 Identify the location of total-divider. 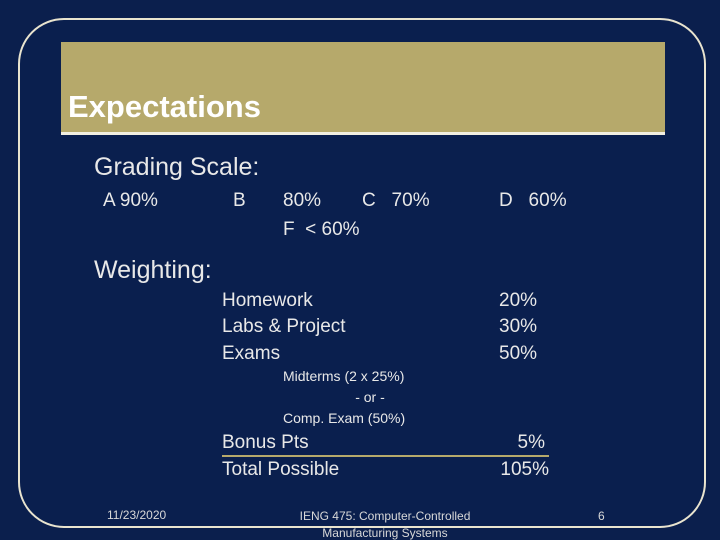
(385, 456).